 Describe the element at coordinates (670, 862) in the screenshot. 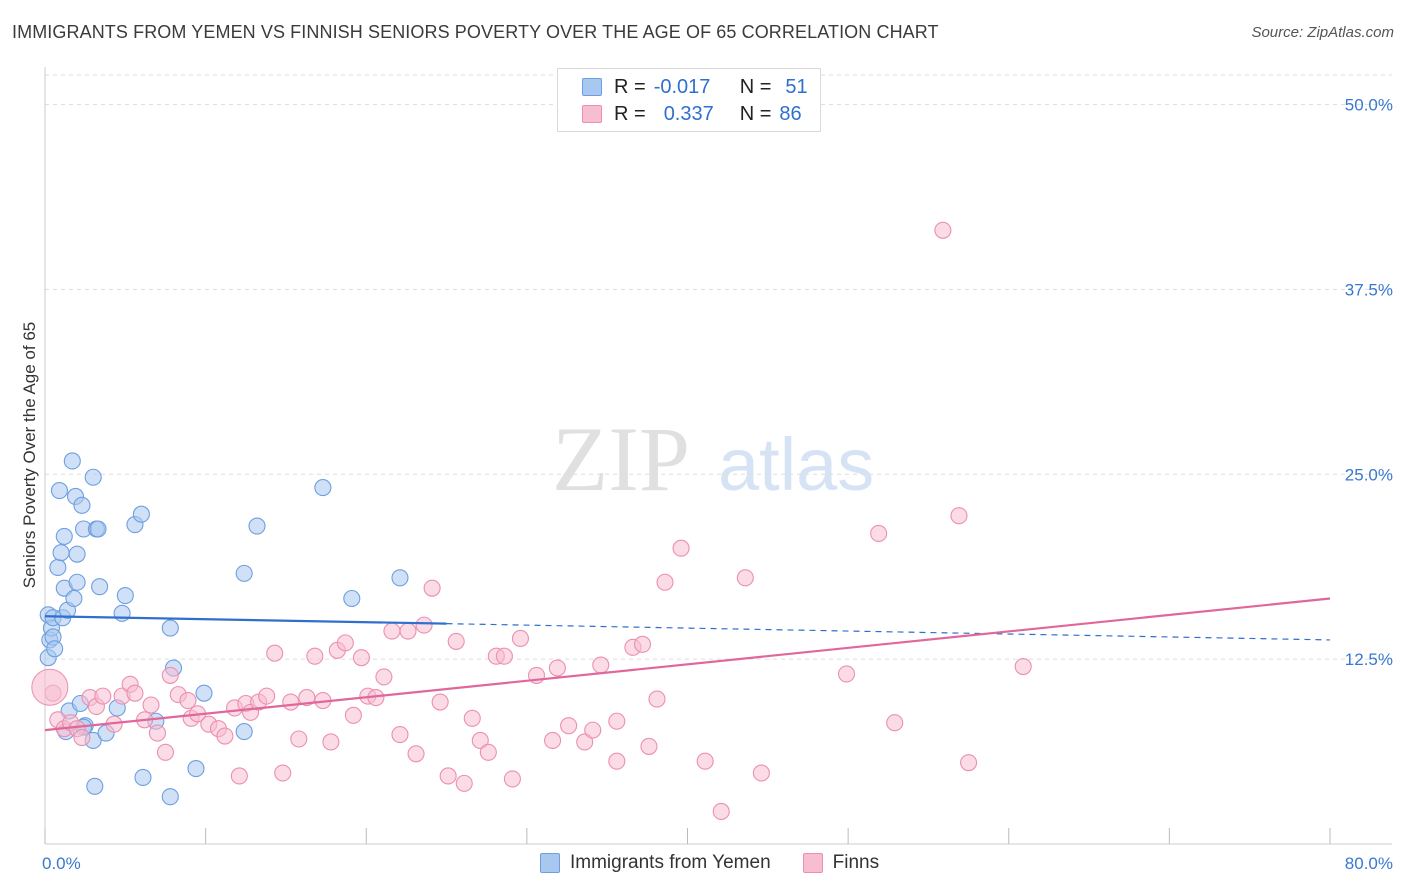

I see `series-label: Immigrants from Yemen` at that location.